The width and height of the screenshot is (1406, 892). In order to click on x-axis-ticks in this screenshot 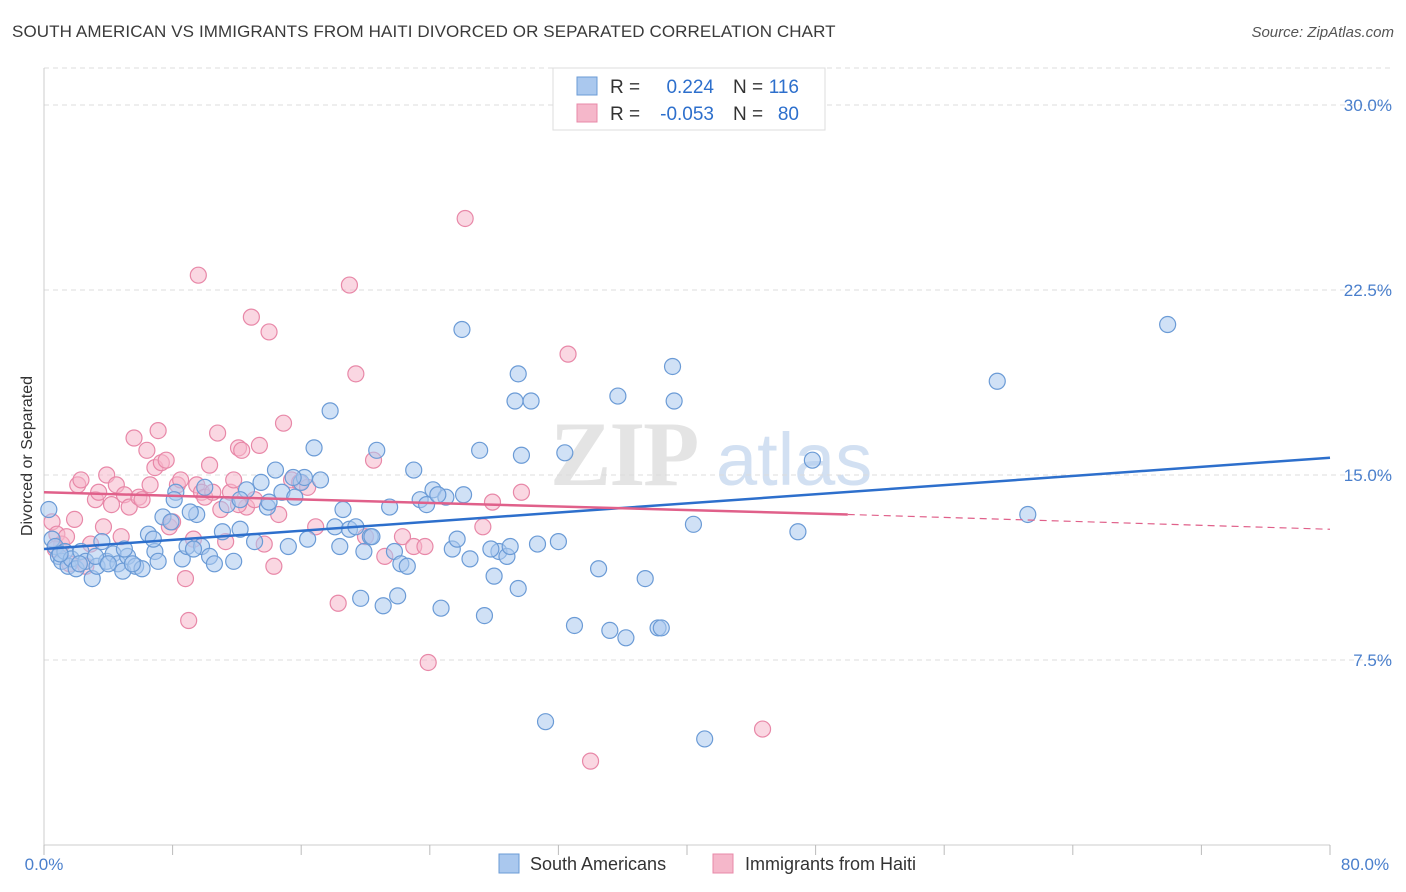, I will do `click(687, 850)`.